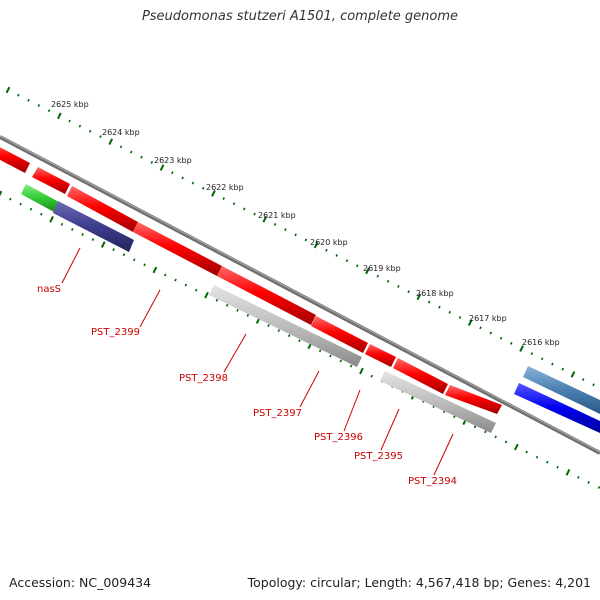  I want to click on feature-dark, so click(93, 226).